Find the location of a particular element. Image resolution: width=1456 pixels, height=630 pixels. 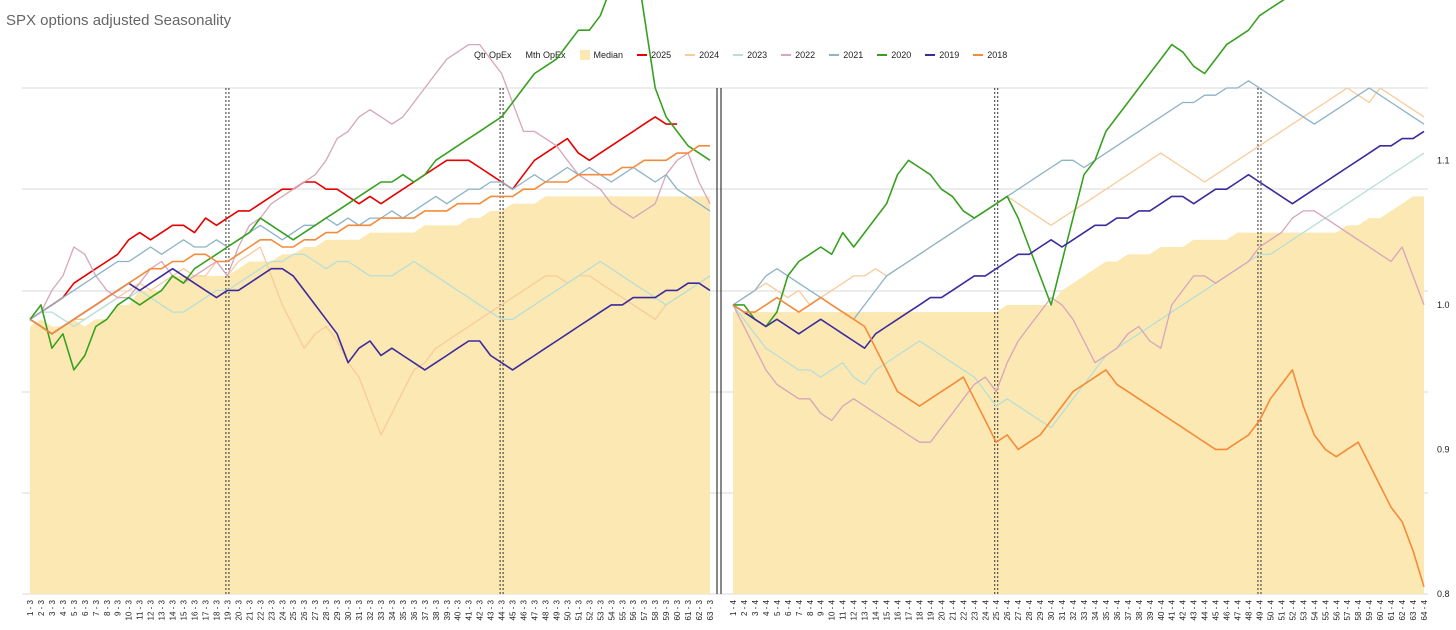

x-tick-label: 27 - 4 is located at coordinates (1018, 609).